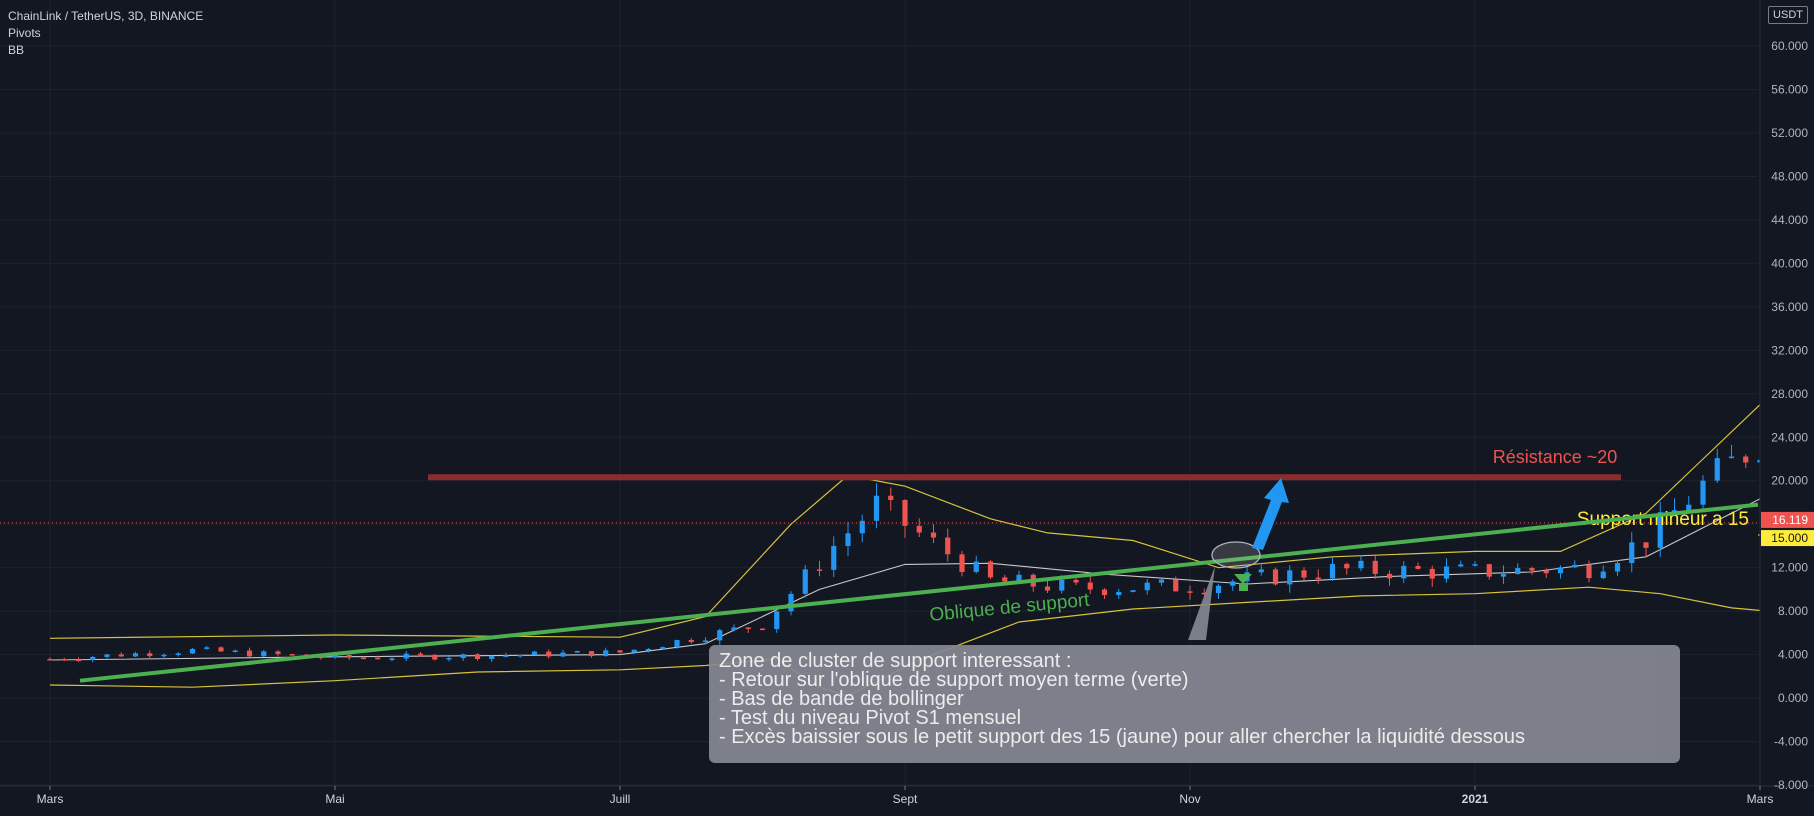 Image resolution: width=1814 pixels, height=816 pixels. Describe the element at coordinates (905, 799) in the screenshot. I see `x-tick-label: Sept` at that location.